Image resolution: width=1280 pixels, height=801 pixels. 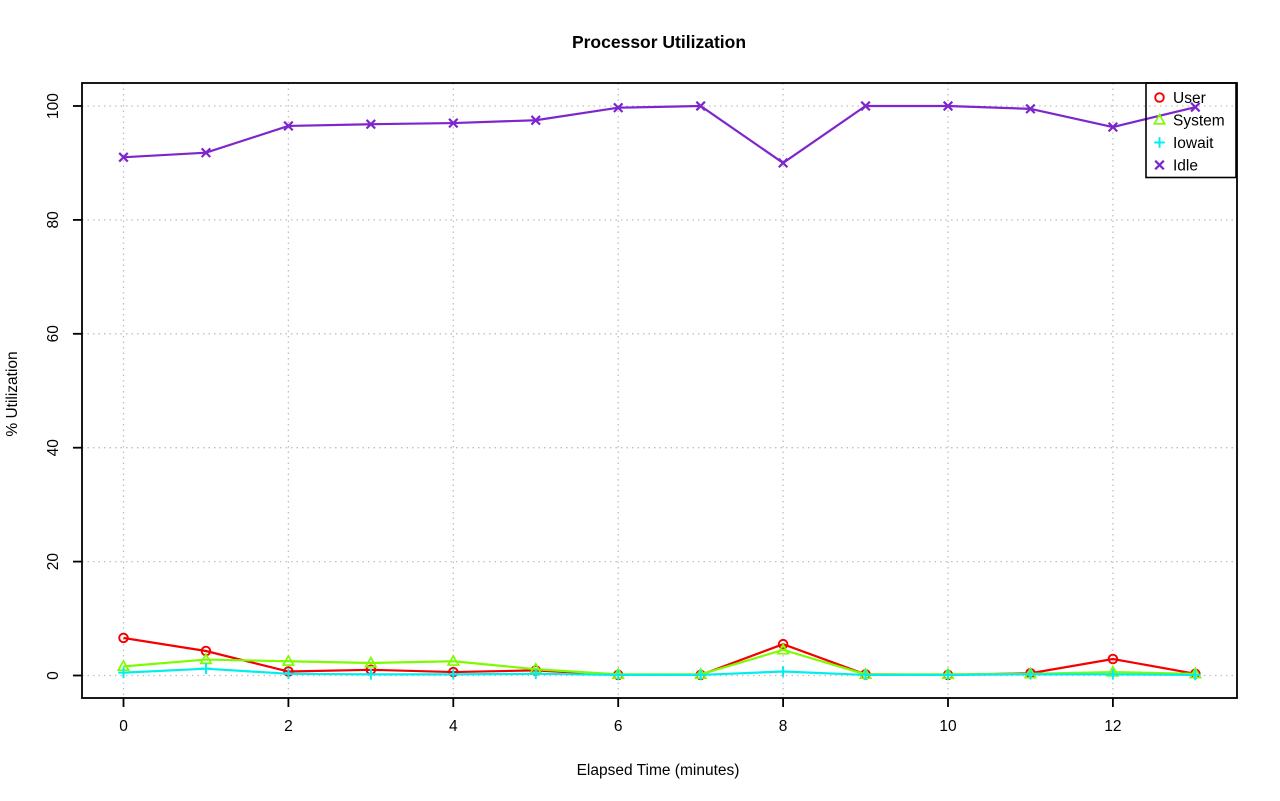 What do you see at coordinates (53, 562) in the screenshot?
I see `y-tick-label: 20` at bounding box center [53, 562].